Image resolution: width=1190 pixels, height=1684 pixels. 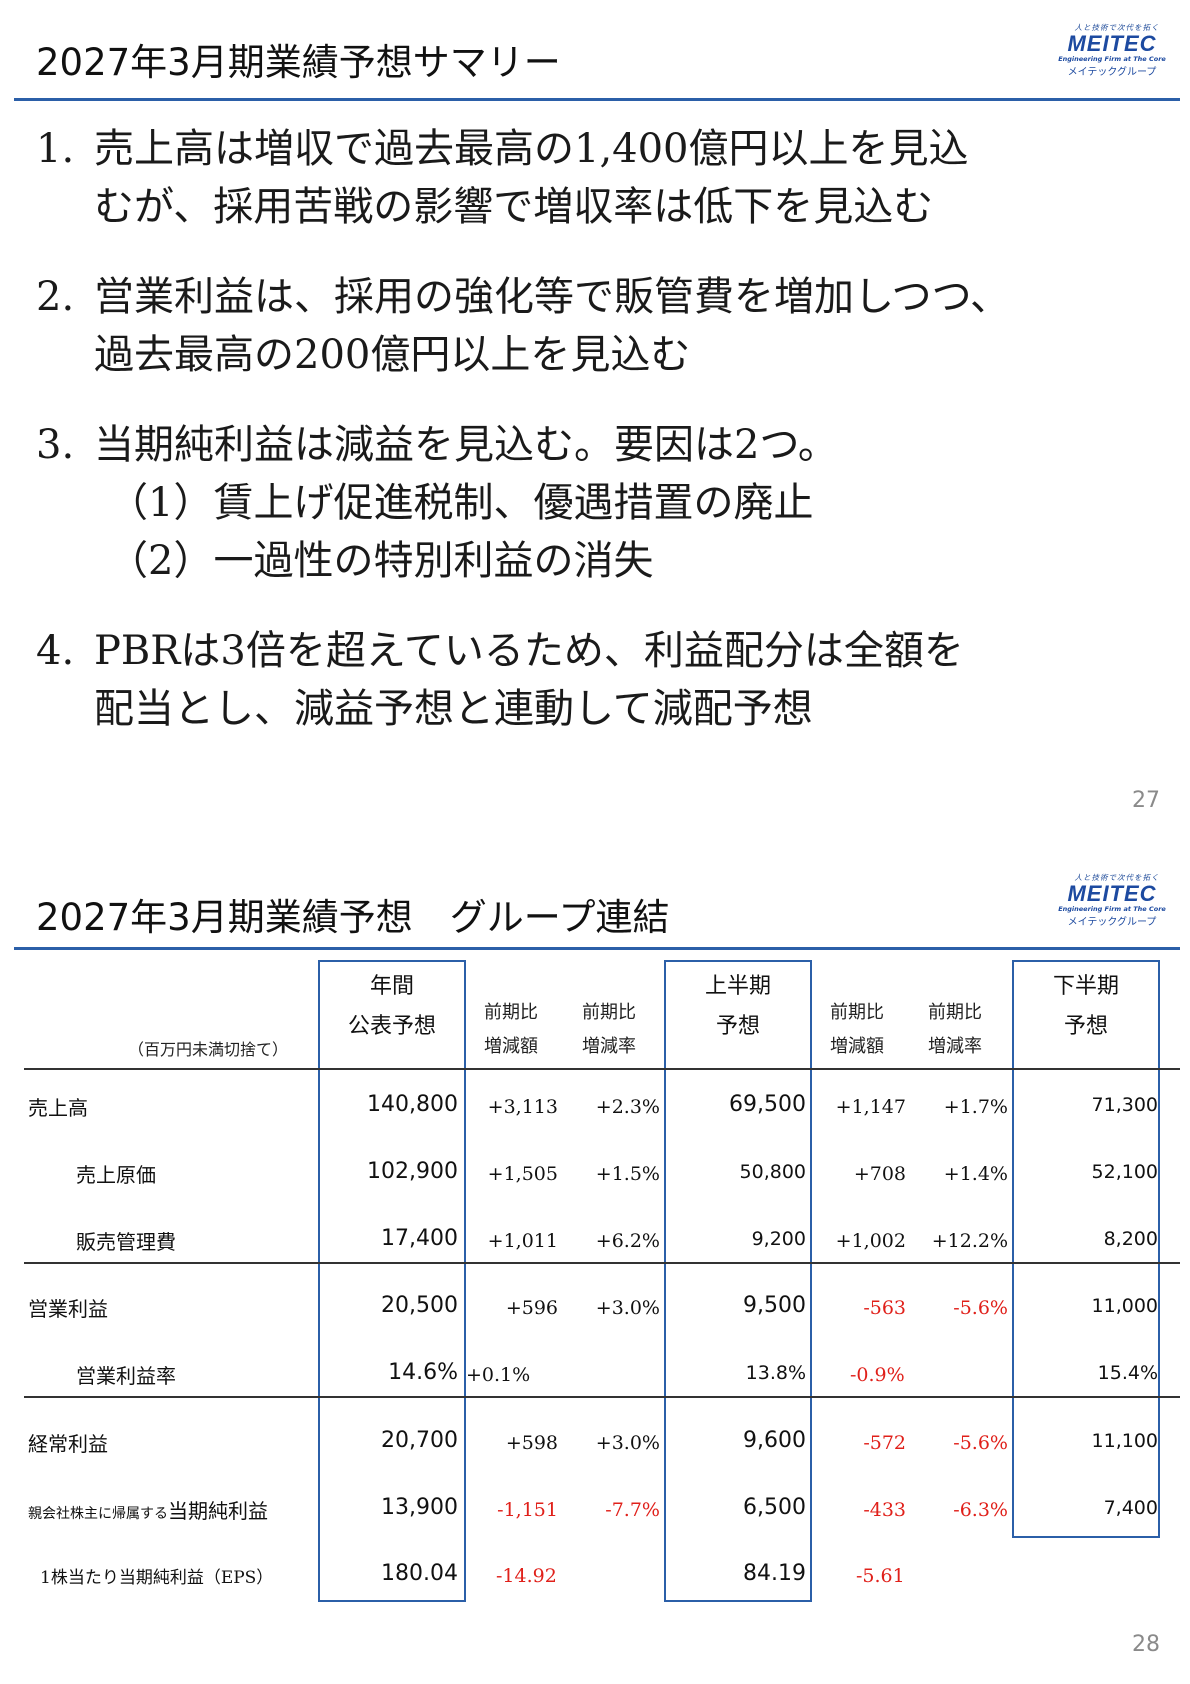 I want to click on item-number: 1., so click(x=55, y=149).